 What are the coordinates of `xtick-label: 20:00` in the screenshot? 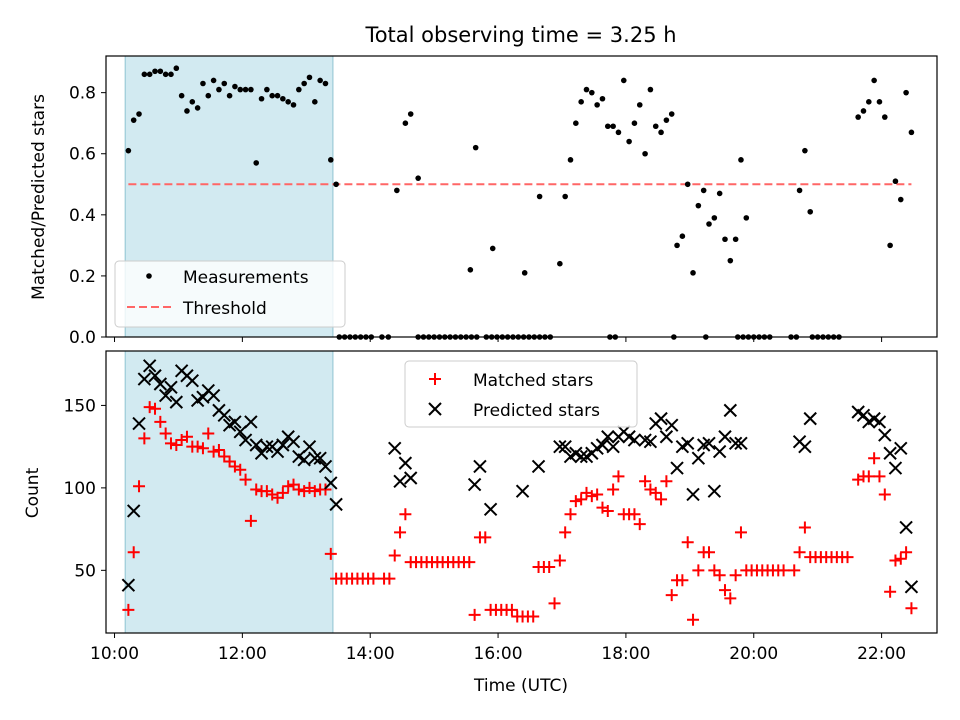 It's located at (753, 654).